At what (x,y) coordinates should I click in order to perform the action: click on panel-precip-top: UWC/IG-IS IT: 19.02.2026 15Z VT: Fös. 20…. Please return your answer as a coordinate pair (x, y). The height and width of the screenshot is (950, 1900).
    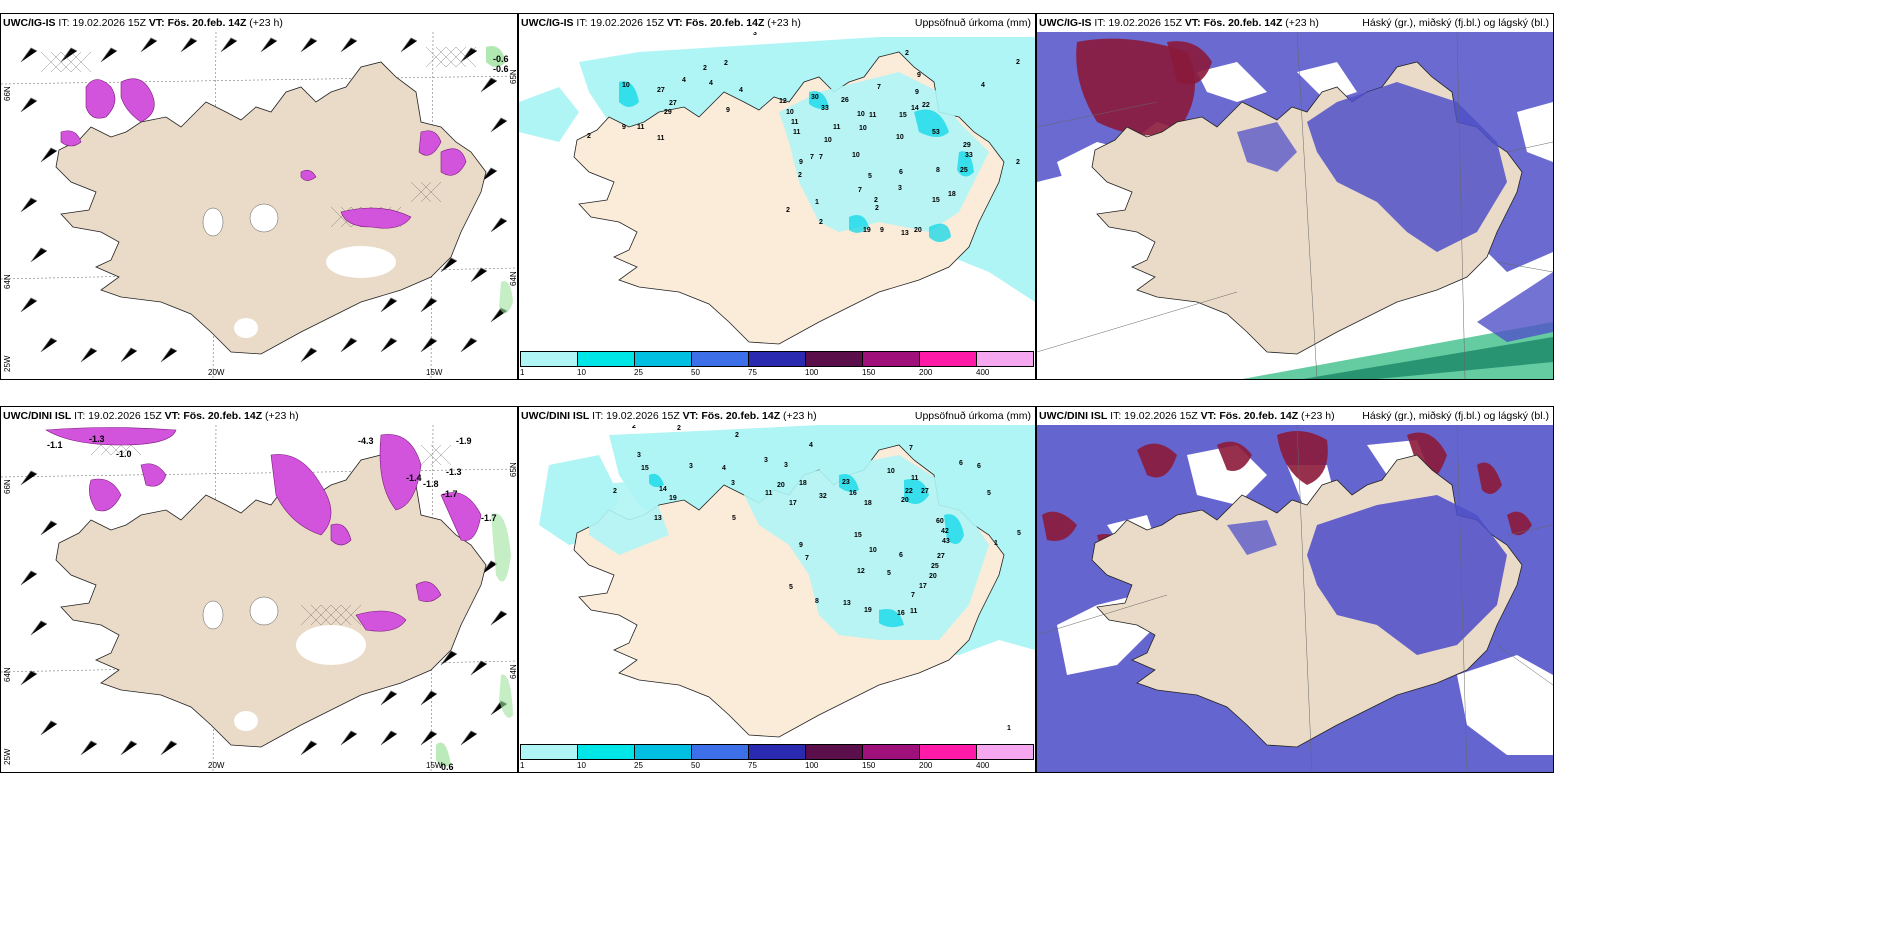
    Looking at the image, I should click on (777, 196).